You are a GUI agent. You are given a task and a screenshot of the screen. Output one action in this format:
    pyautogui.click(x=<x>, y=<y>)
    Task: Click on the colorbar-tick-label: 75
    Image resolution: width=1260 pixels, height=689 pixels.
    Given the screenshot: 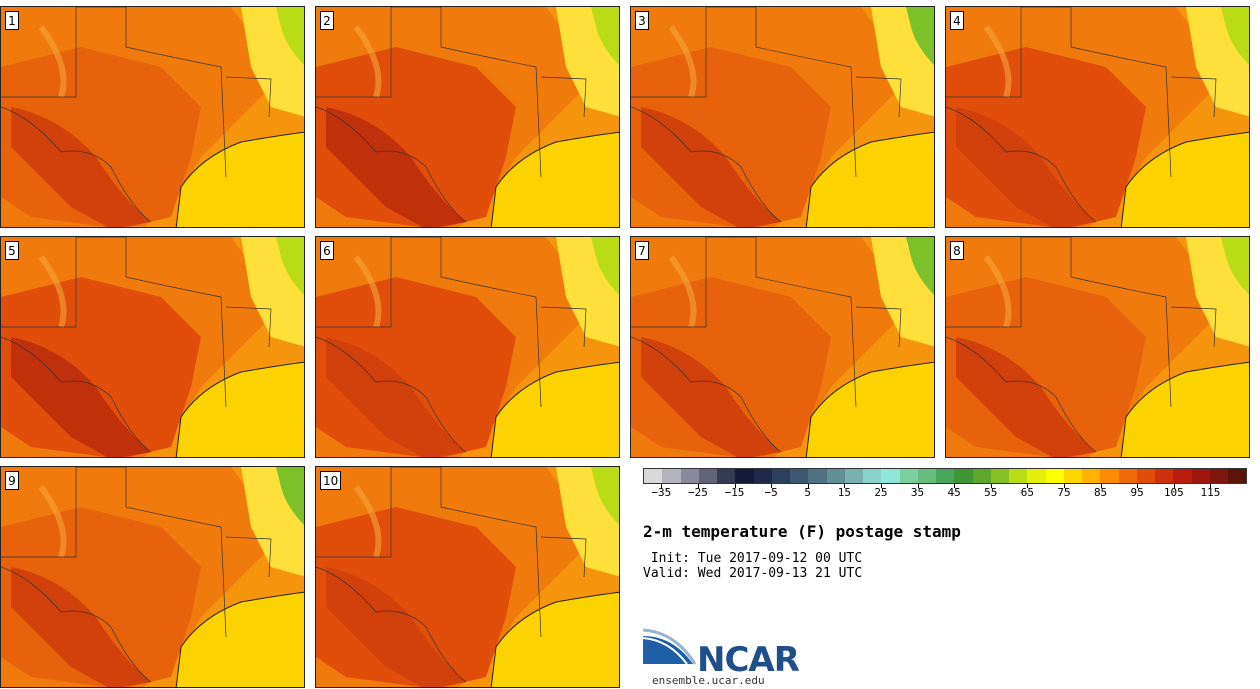 What is the action you would take?
    pyautogui.click(x=1064, y=492)
    